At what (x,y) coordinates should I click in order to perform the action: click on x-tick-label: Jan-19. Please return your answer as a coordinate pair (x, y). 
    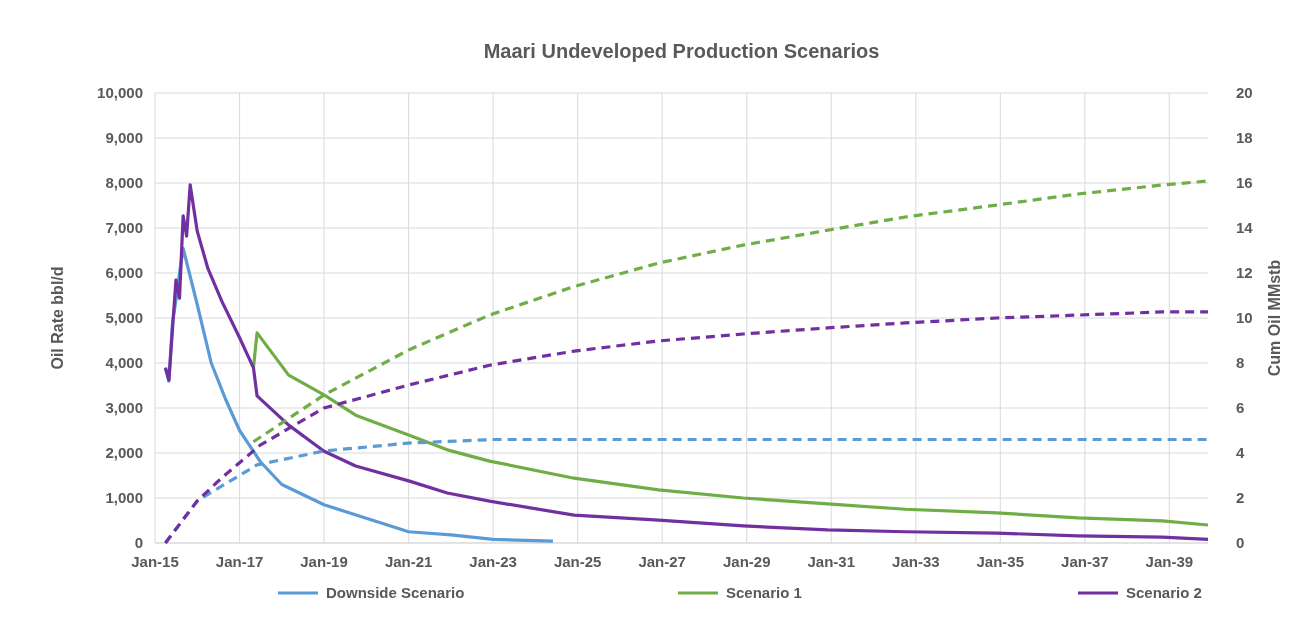
    Looking at the image, I should click on (324, 561).